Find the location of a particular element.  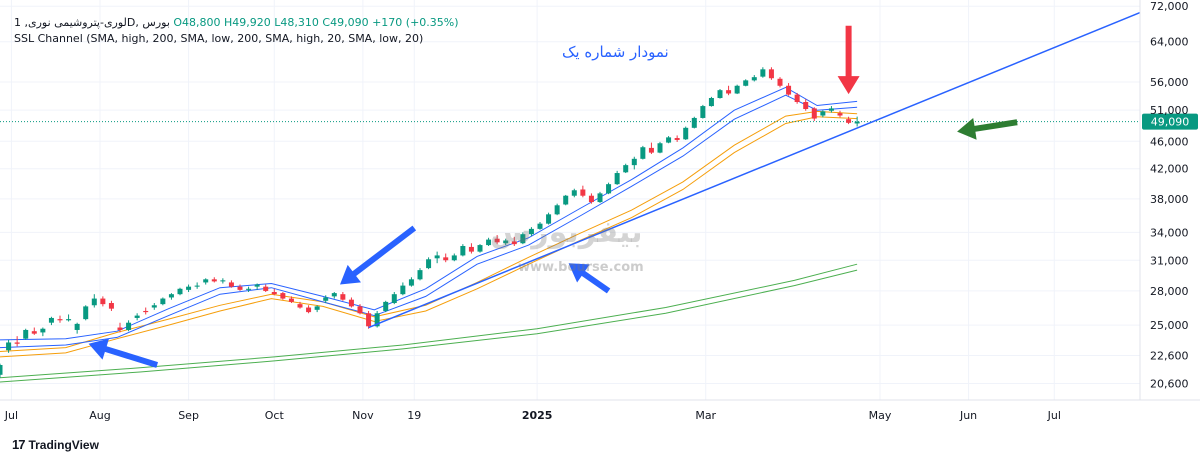

x-tick-label: Mar is located at coordinates (705, 415).